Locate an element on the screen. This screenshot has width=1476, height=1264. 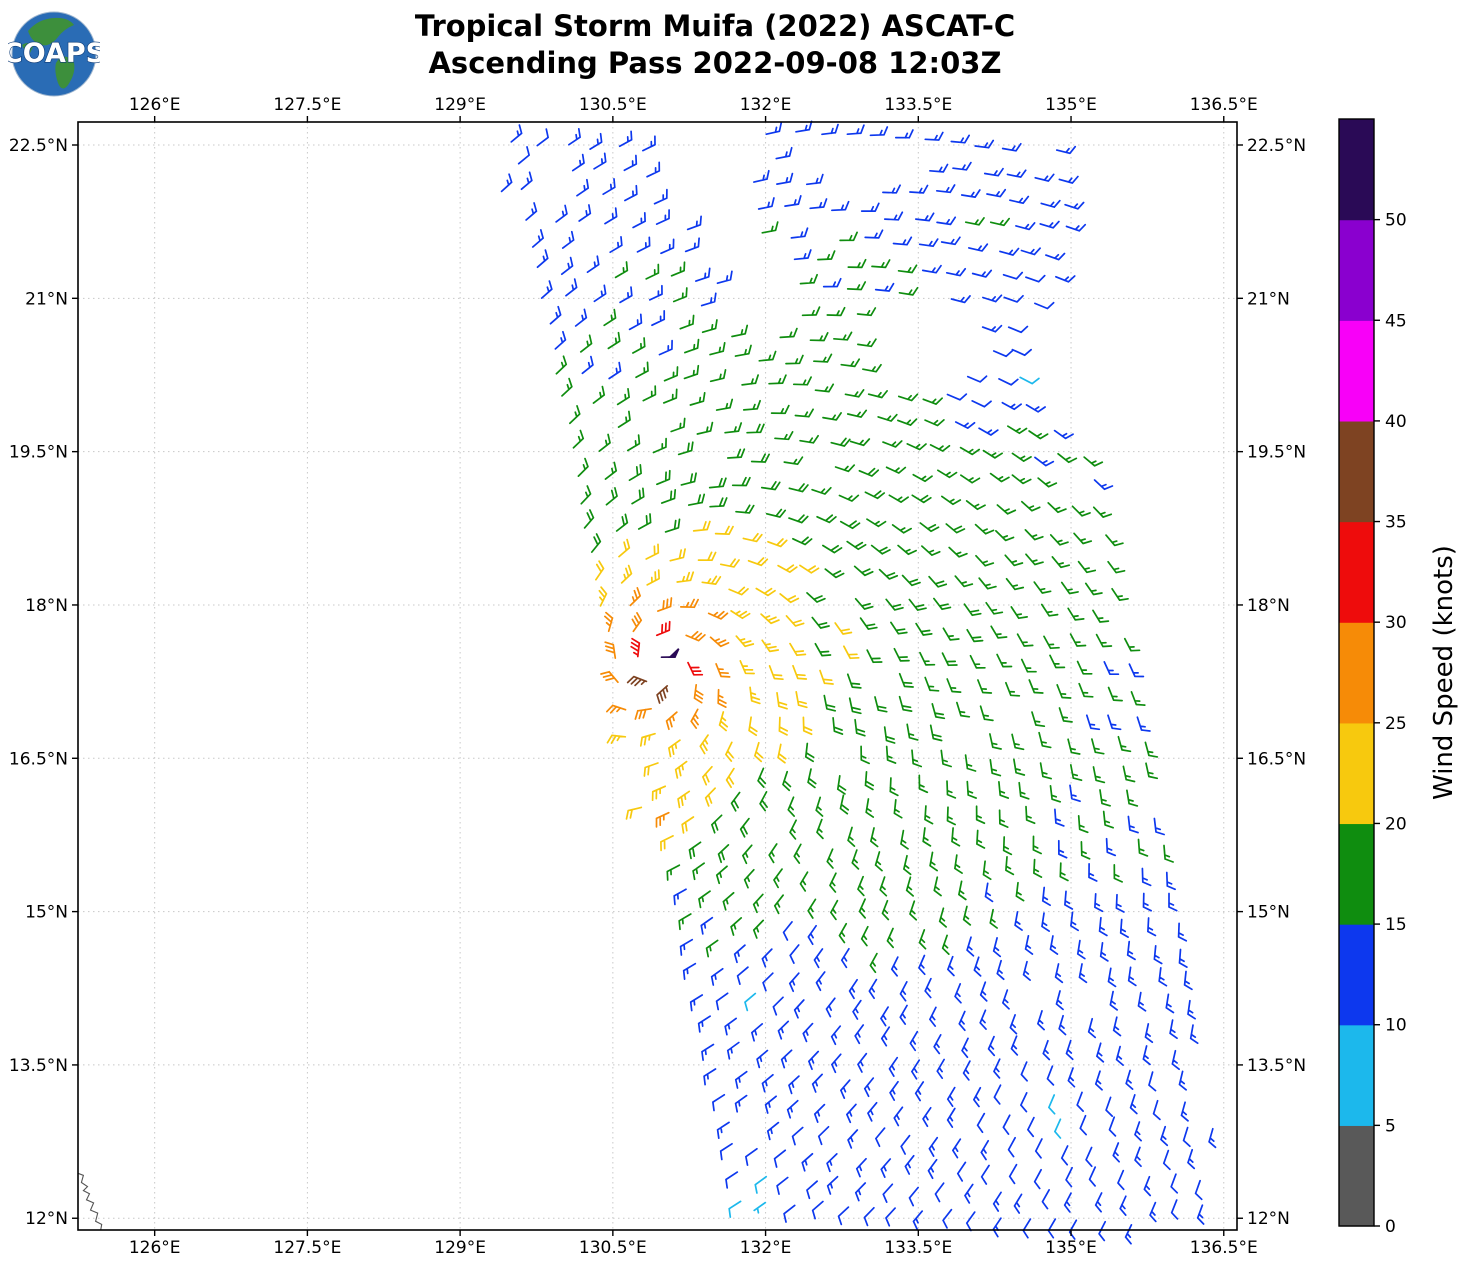
lon-tick-label-bottom: 132°E is located at coordinates (766, 1248).